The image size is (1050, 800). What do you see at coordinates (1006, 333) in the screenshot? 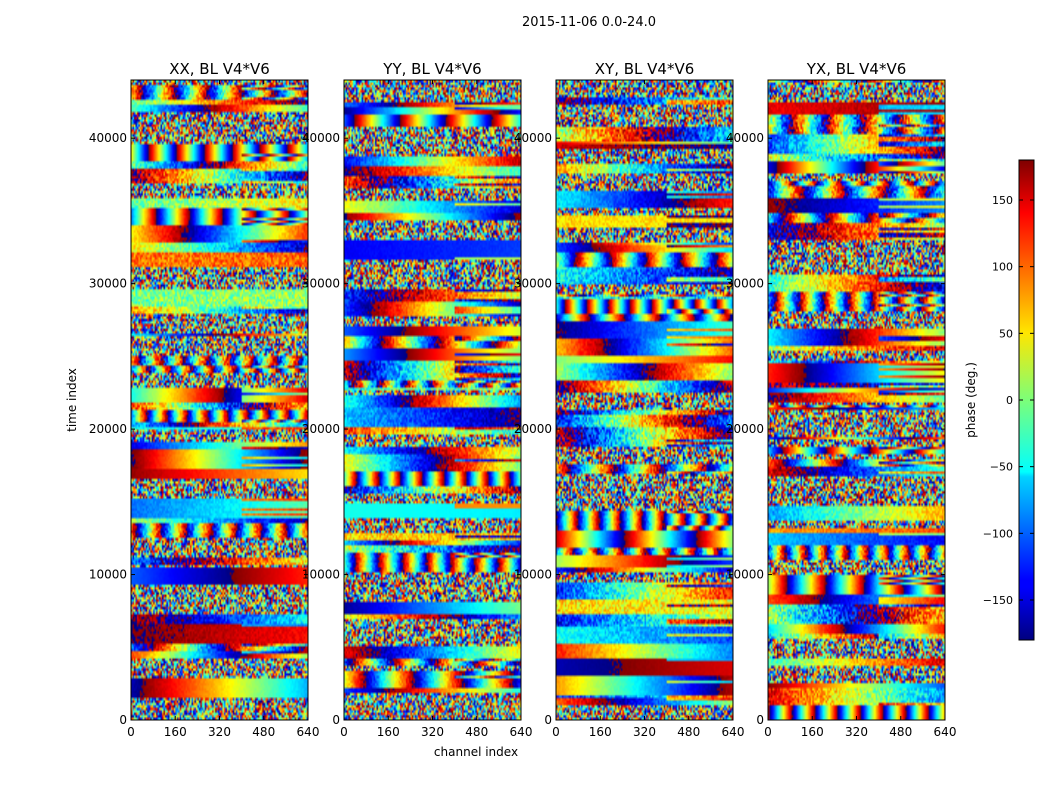
I see `colorbar-tick-label: 50` at bounding box center [1006, 333].